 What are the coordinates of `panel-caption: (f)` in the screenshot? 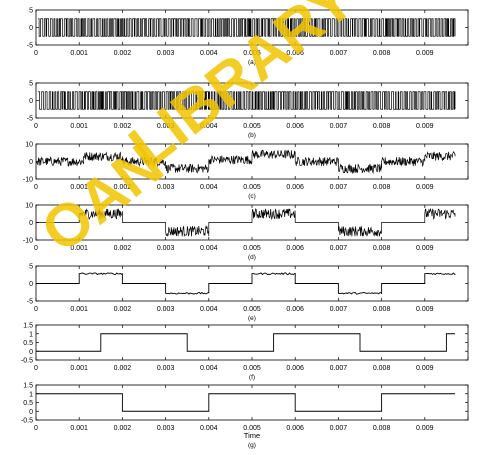 It's located at (252, 377).